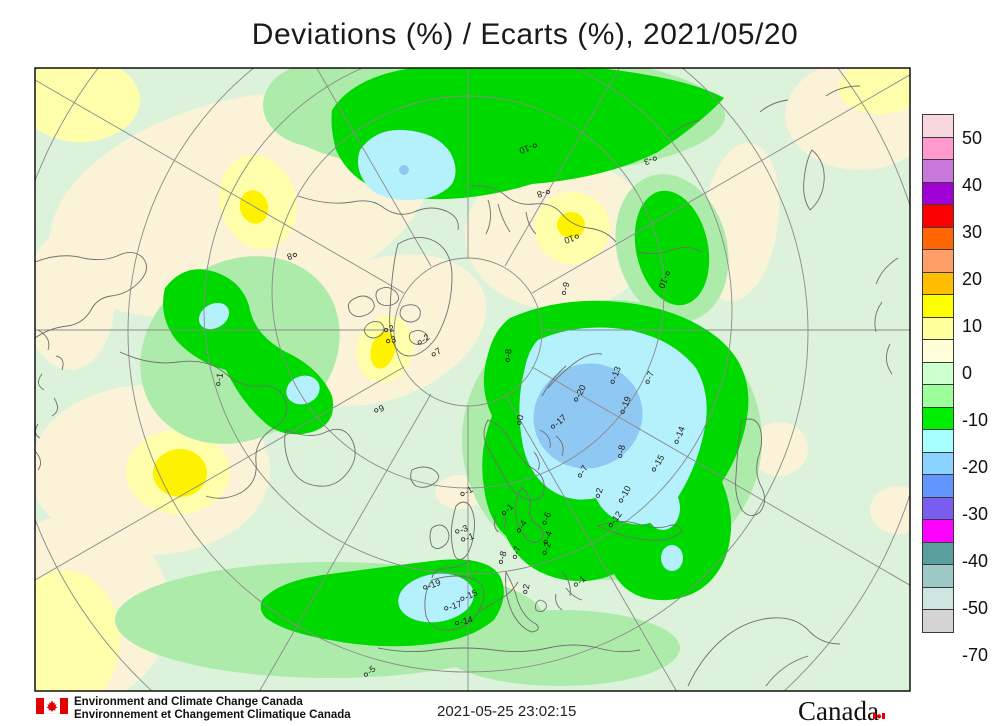 This screenshot has height=726, width=1000. Describe the element at coordinates (289, 256) in the screenshot. I see `station-value: 8` at that location.